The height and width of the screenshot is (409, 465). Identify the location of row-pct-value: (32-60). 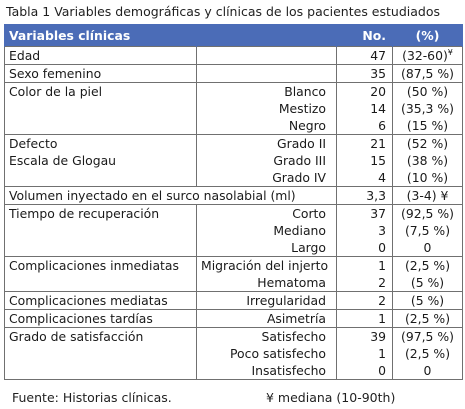
(425, 56).